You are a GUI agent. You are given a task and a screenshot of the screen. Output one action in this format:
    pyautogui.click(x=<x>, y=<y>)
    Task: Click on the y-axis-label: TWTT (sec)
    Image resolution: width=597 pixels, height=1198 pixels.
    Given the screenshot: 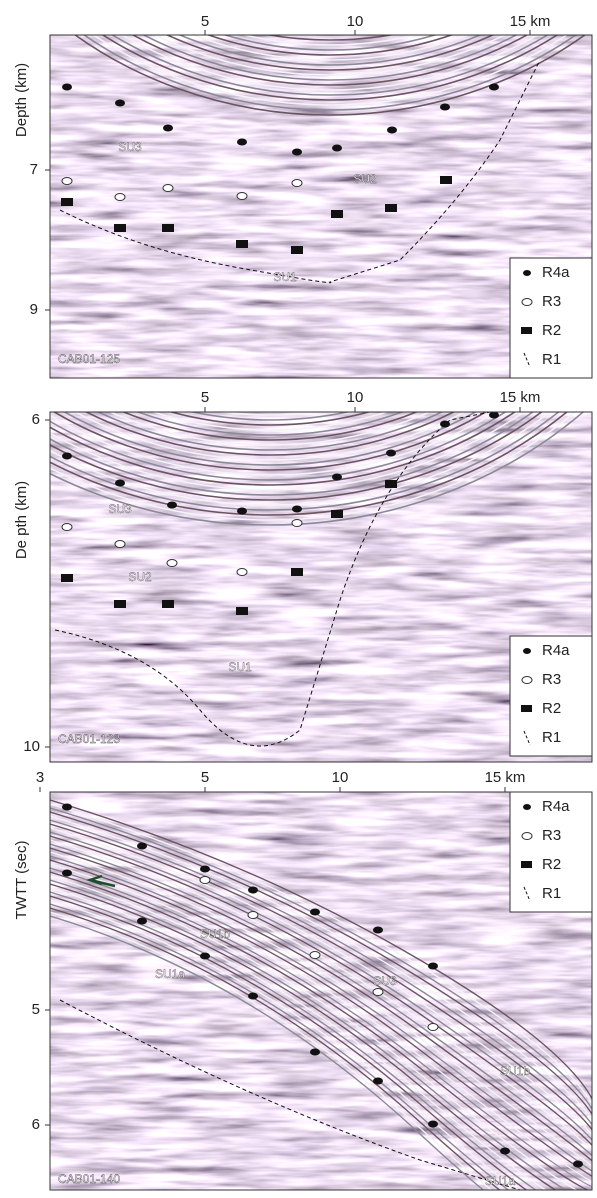 What is the action you would take?
    pyautogui.click(x=21, y=880)
    